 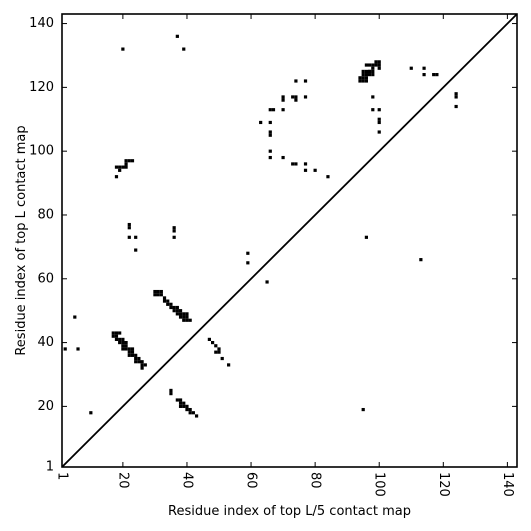 What do you see at coordinates (186, 480) in the screenshot?
I see `x-tick-label: 40` at bounding box center [186, 480].